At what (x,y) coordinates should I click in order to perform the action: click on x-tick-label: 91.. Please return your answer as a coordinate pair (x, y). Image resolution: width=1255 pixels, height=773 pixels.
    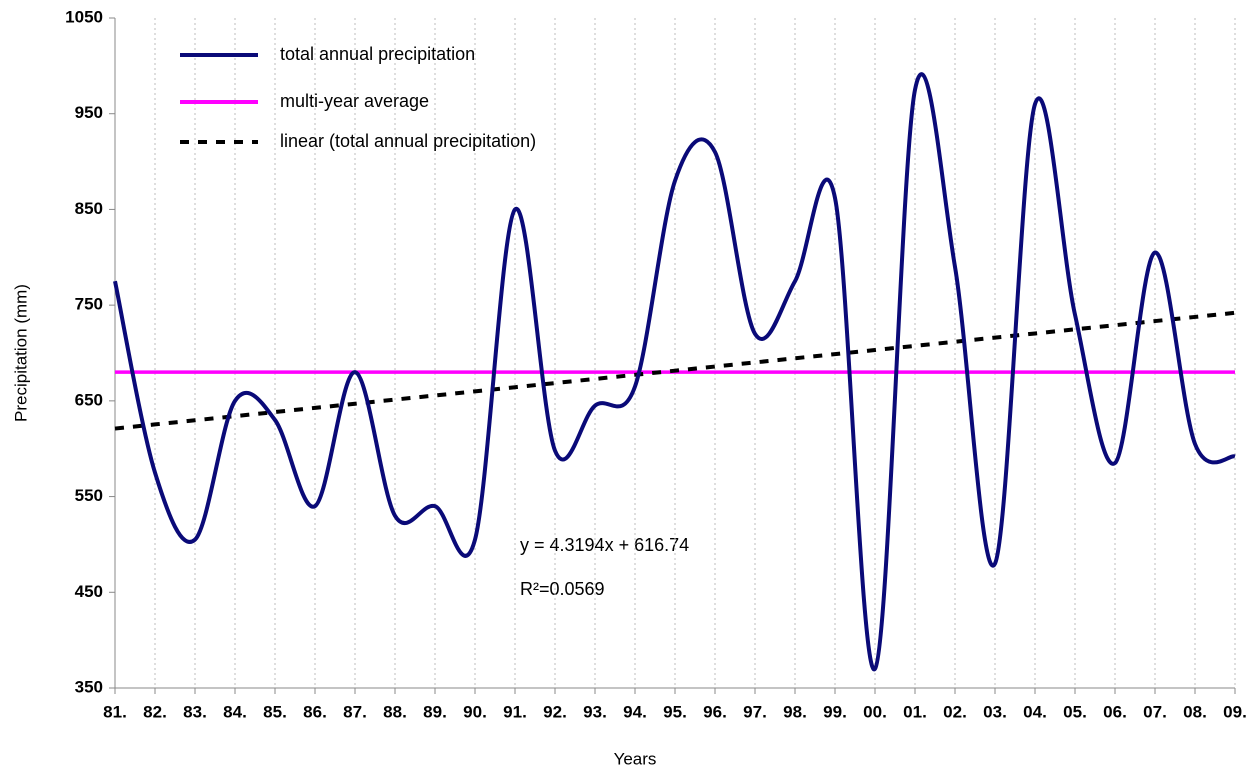
    Looking at the image, I should click on (515, 711).